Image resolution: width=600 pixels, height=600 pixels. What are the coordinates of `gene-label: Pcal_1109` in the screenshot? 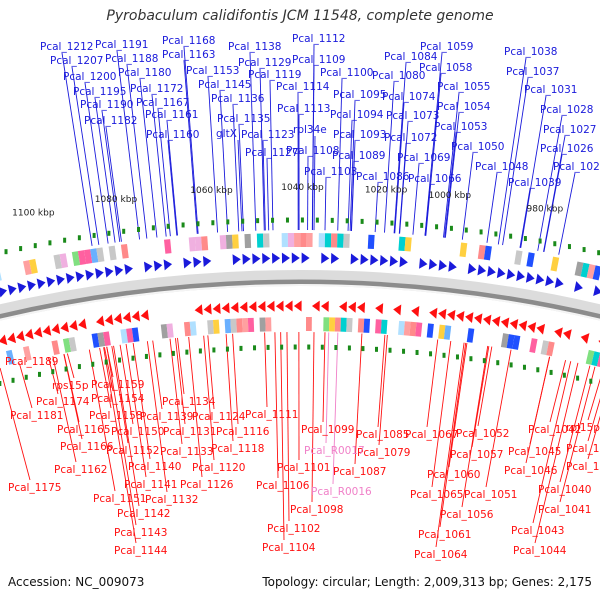 It's located at (318, 60).